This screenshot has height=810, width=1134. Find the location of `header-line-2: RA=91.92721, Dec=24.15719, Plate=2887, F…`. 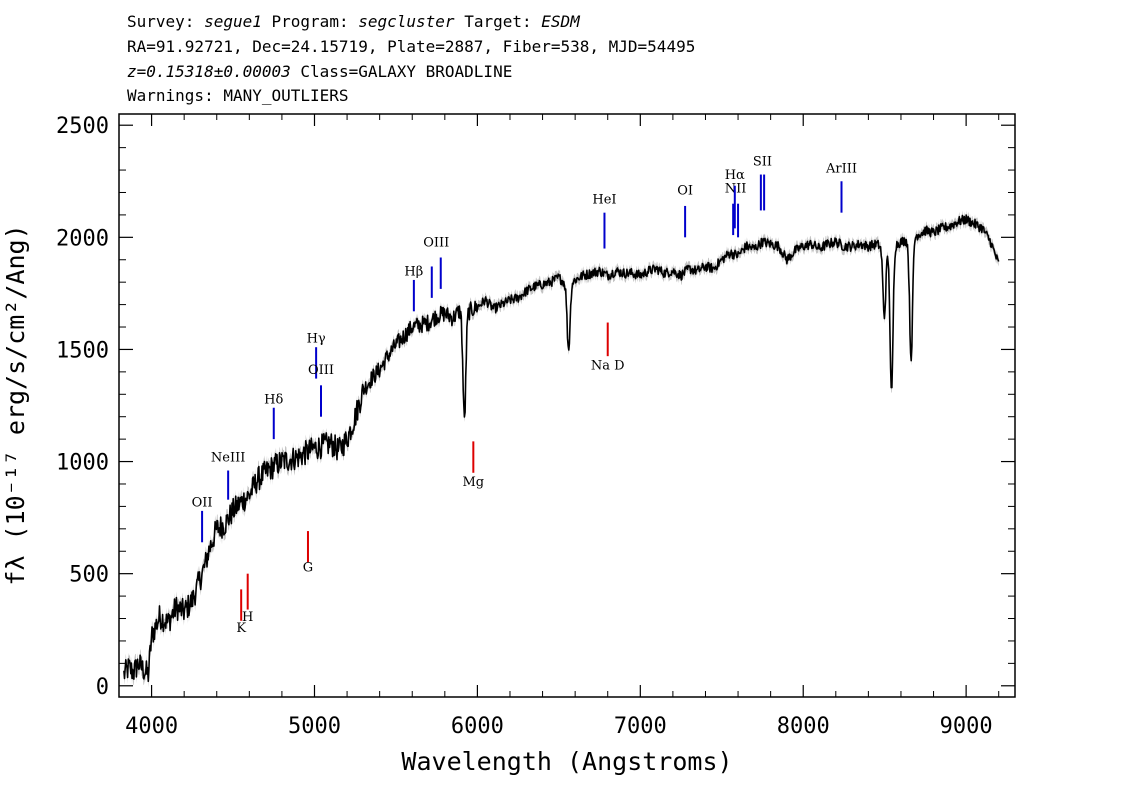

header-line-2: RA=91.92721, Dec=24.15719, Plate=2887, F… is located at coordinates (411, 46).